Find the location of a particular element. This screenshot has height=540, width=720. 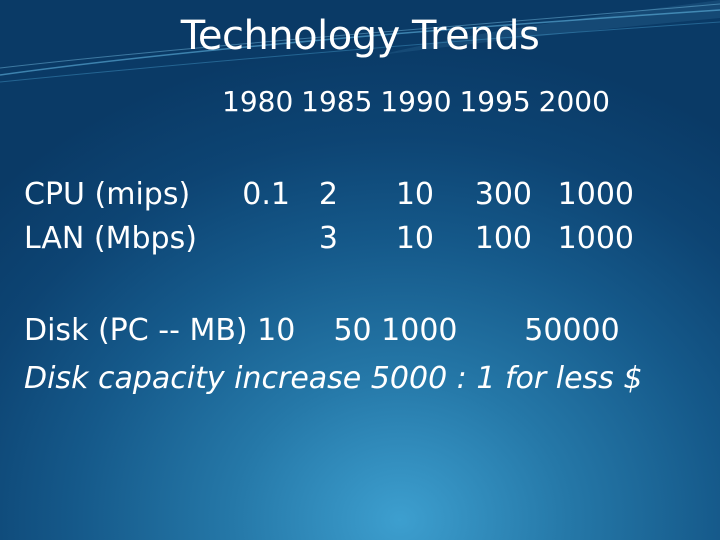

slide-title: Technology Trends is located at coordinates (360, 36).